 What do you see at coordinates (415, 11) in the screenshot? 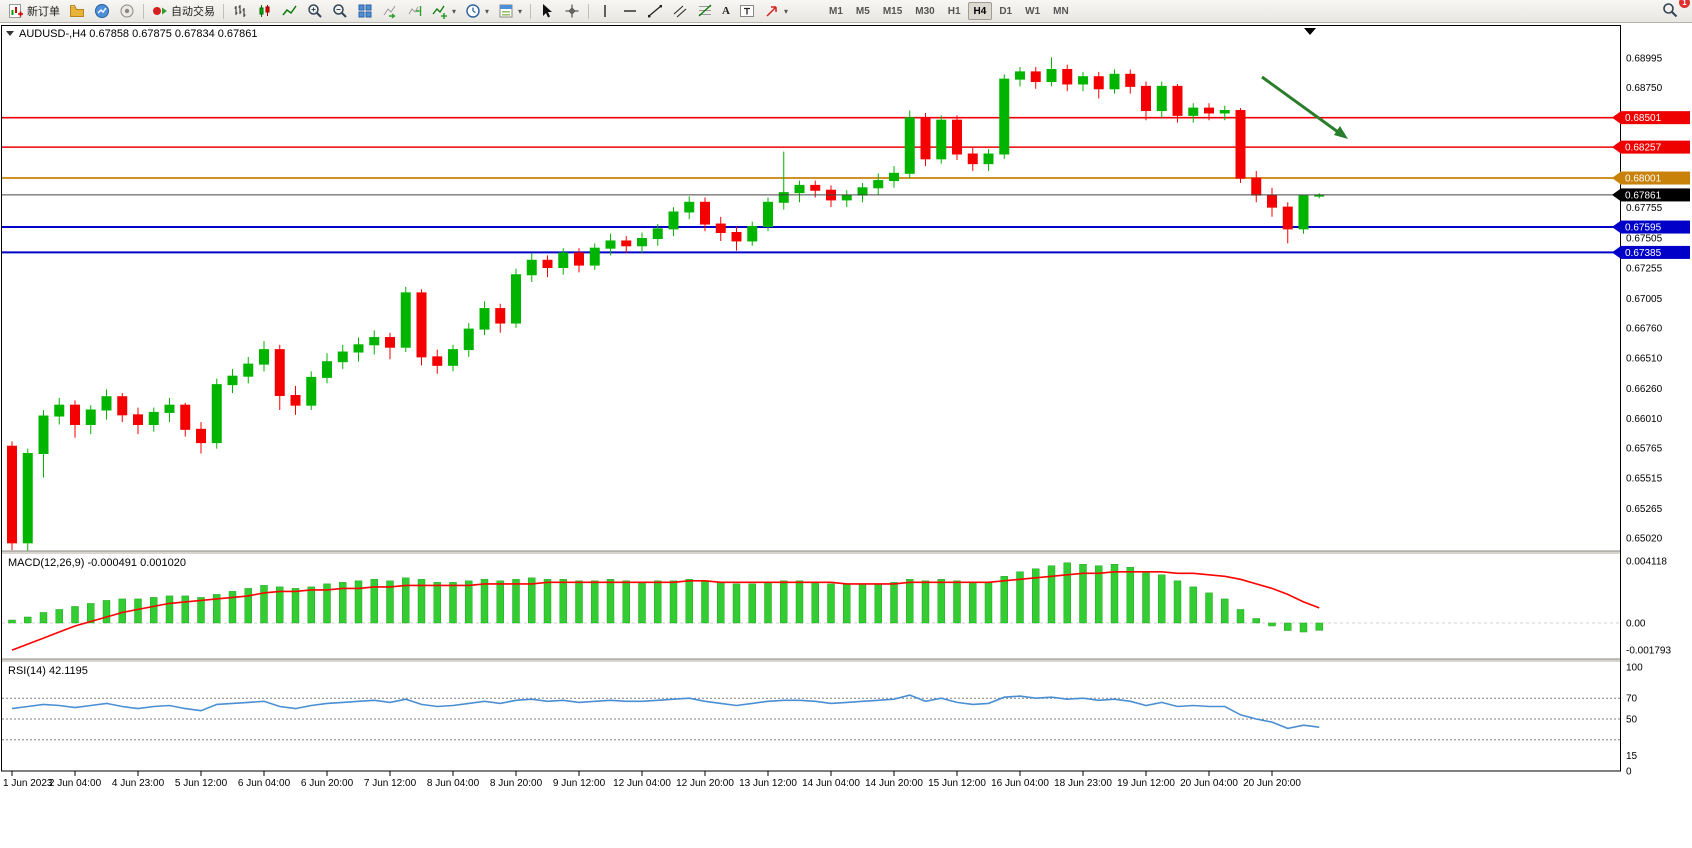
I see `chart-shift-button` at bounding box center [415, 11].